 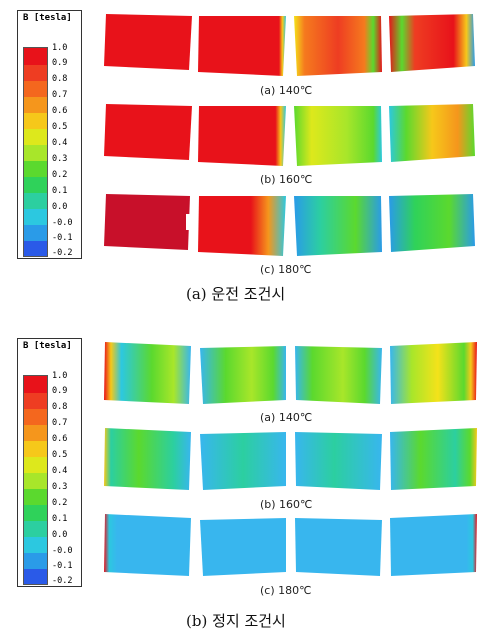 I want to click on figure-caption: (a) 운전 조건시, so click(x=236, y=294).